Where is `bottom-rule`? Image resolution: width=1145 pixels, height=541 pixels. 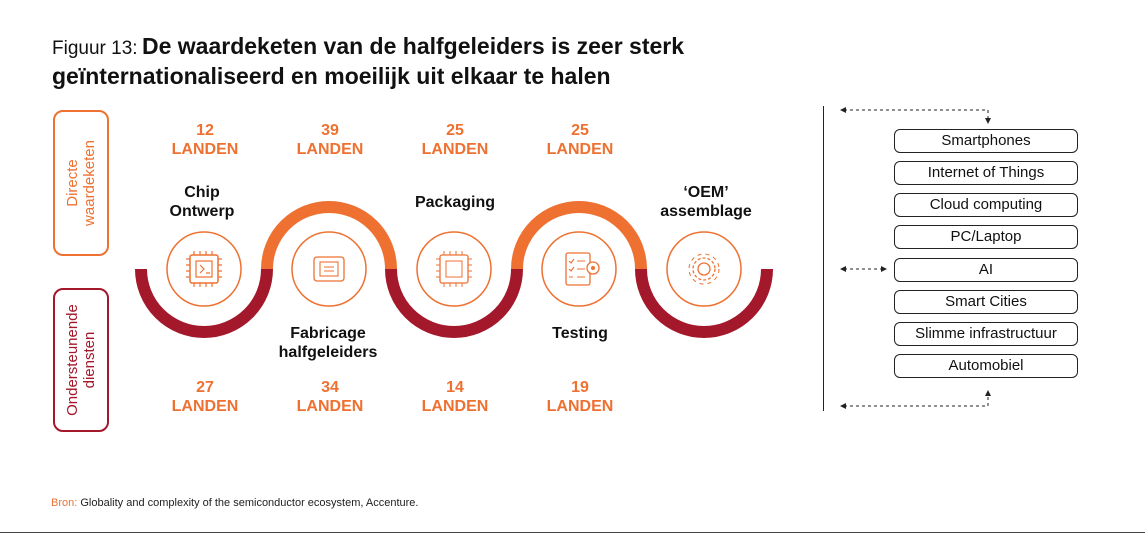 bottom-rule is located at coordinates (572, 532).